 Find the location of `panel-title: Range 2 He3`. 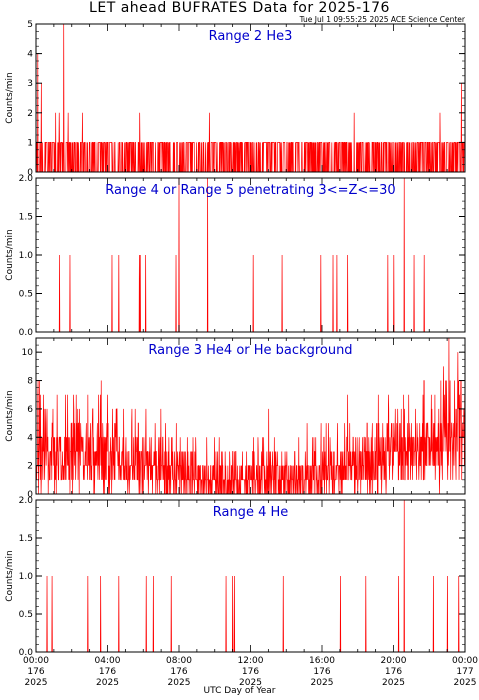

panel-title: Range 2 He3 is located at coordinates (251, 36).